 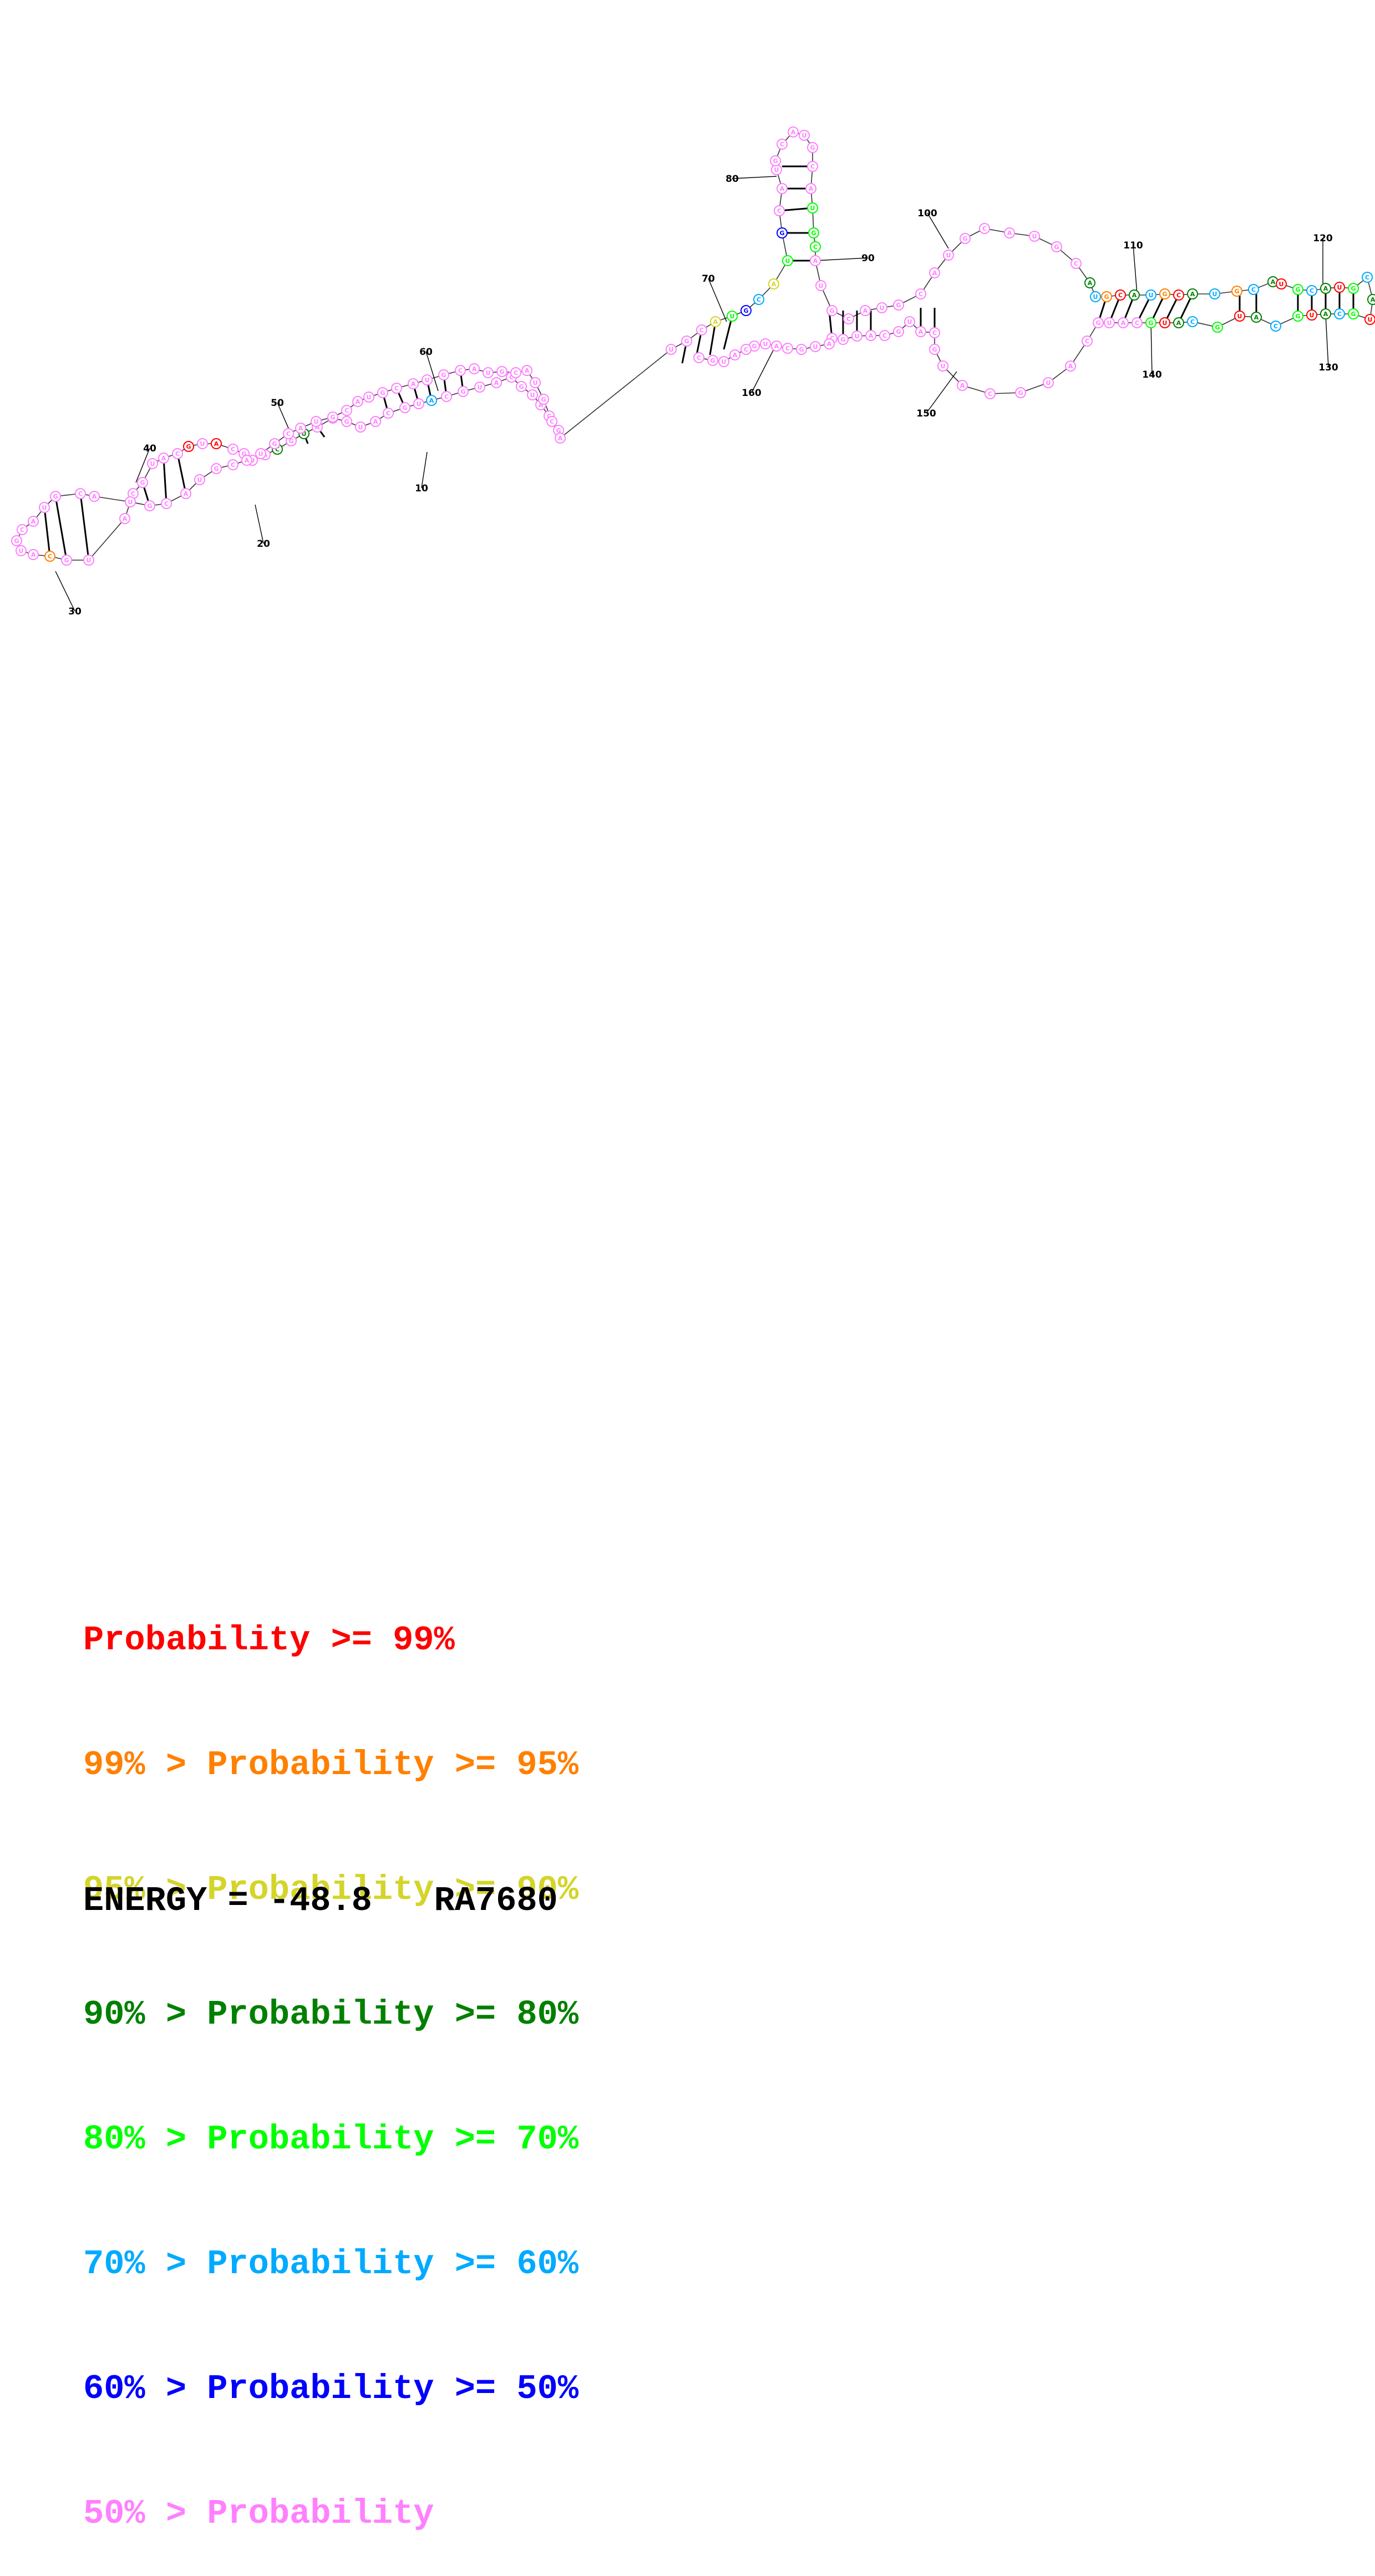 What do you see at coordinates (145, 1765) in the screenshot?
I see `legend-prefix: 99% >` at bounding box center [145, 1765].